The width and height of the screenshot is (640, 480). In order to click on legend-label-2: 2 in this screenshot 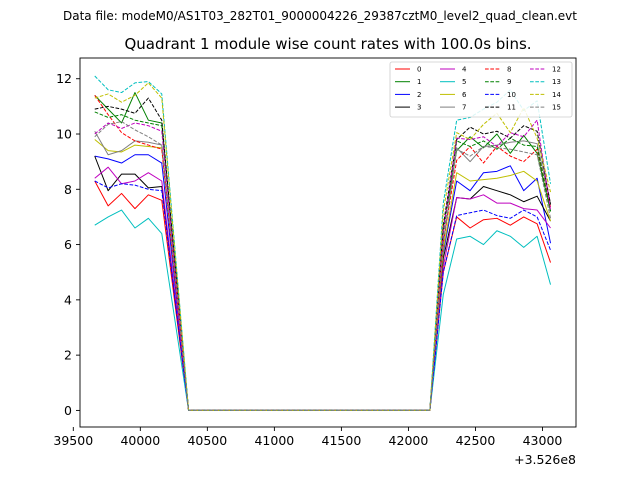, I will do `click(419, 95)`.